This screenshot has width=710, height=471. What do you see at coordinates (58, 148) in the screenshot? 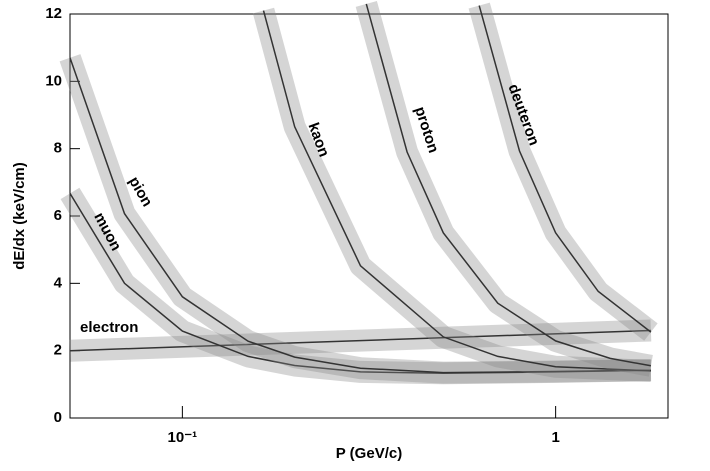
I see `y-tick-label: 8` at bounding box center [58, 148].